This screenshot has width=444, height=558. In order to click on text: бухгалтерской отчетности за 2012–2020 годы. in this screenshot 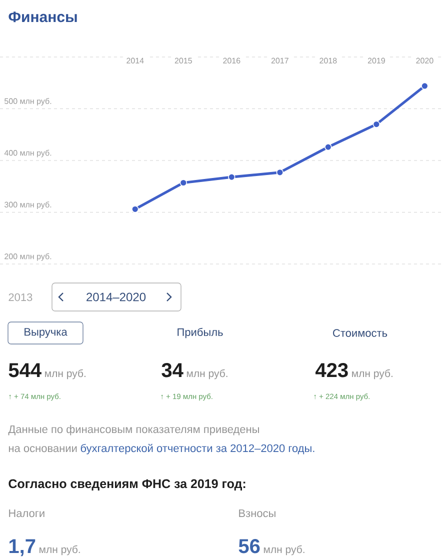, I will do `click(197, 449)`.